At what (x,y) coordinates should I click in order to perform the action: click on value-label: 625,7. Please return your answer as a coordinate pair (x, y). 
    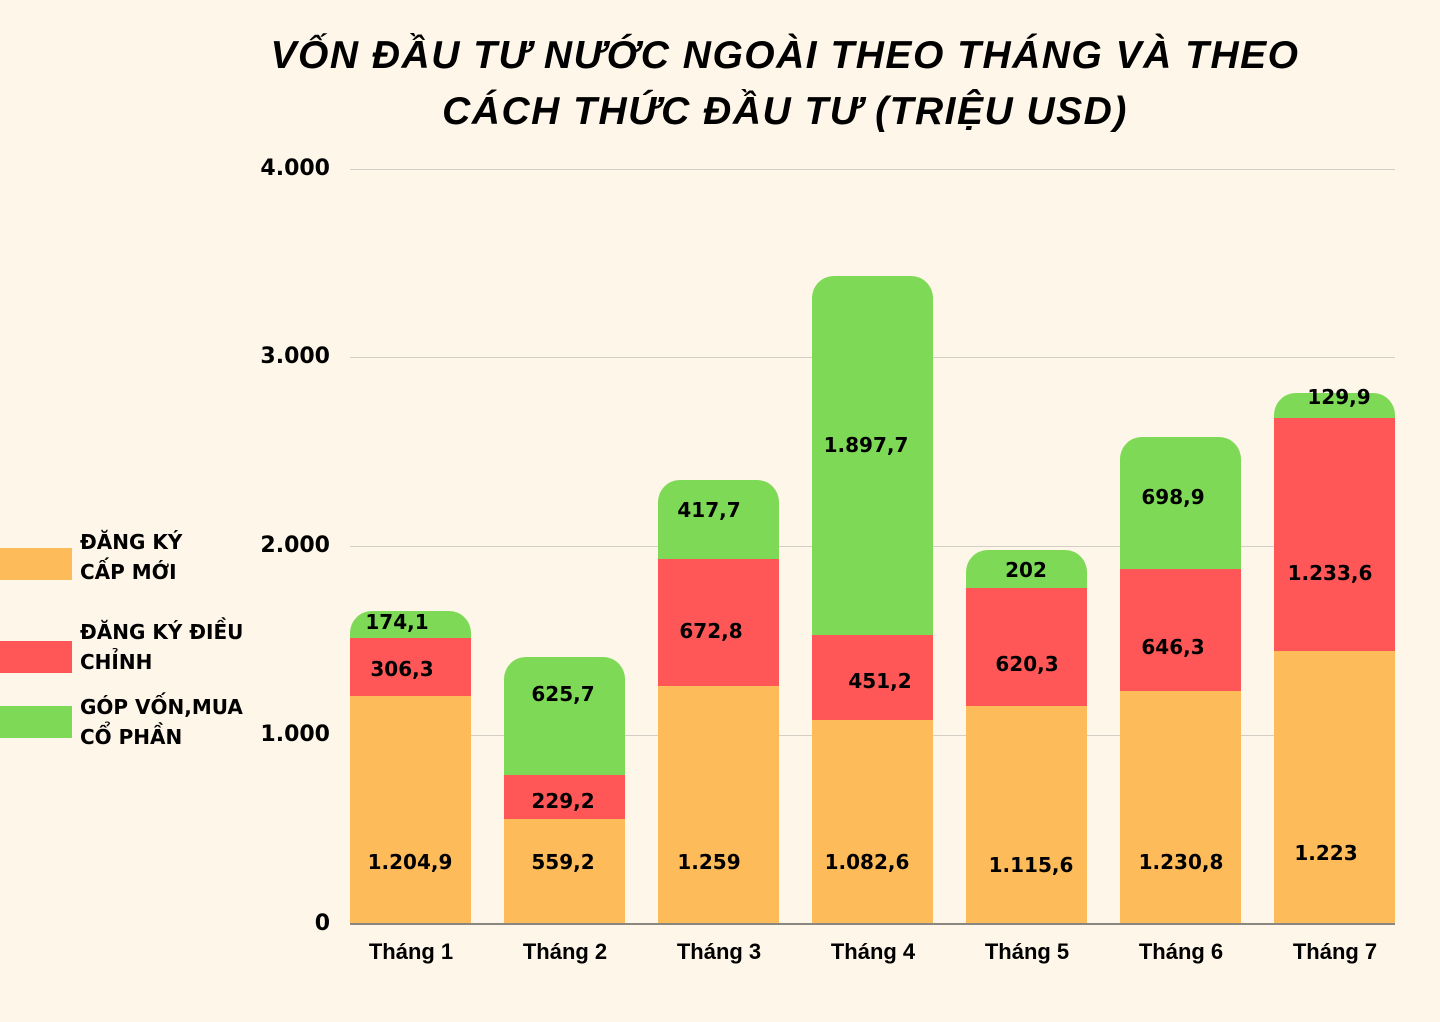
    Looking at the image, I should click on (563, 694).